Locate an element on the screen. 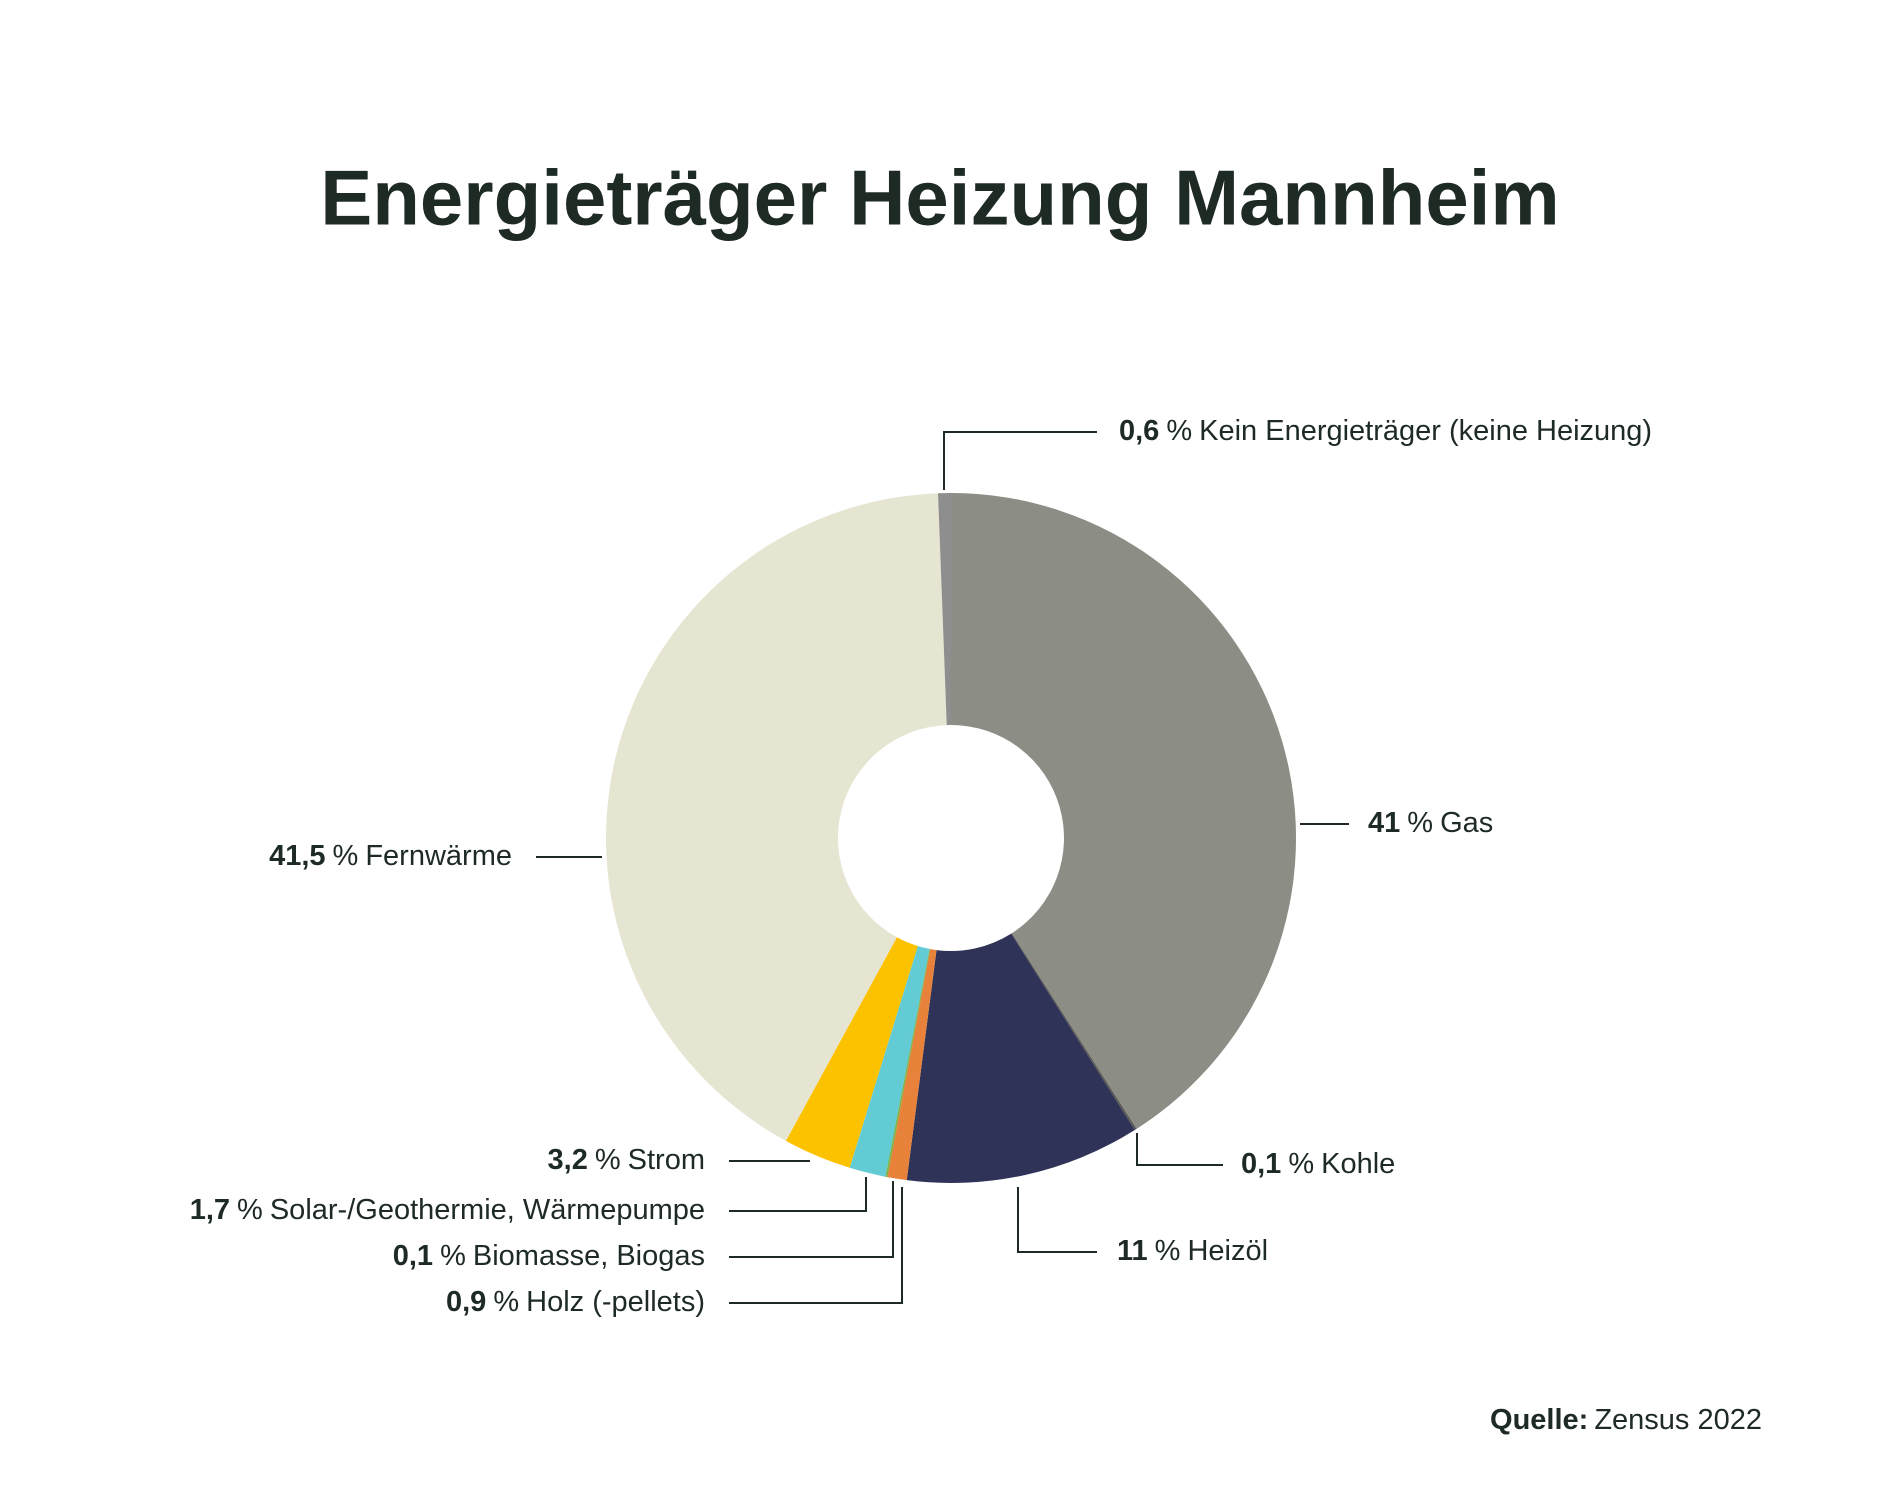 This screenshot has width=1880, height=1504. data-label: 0,1% Kohle is located at coordinates (1318, 1164).